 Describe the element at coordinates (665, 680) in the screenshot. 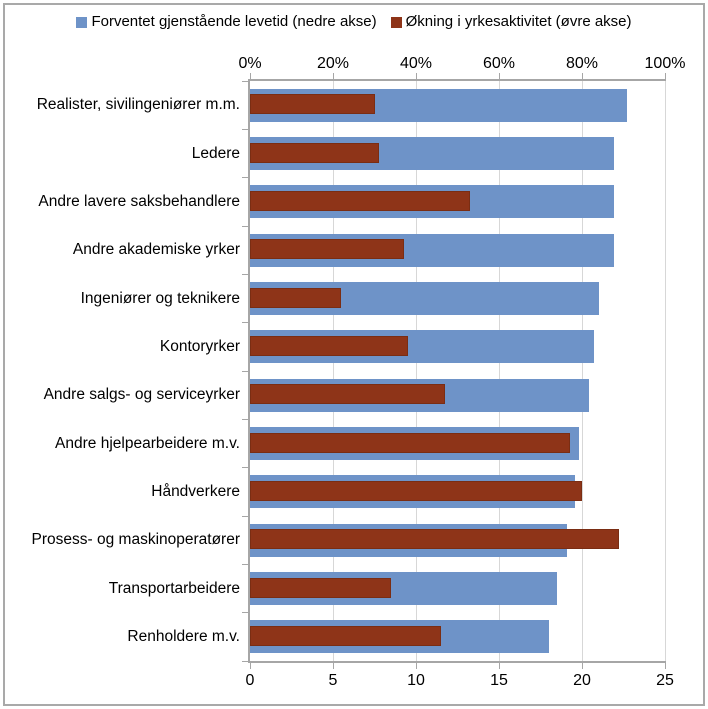

I see `bottom-axis-tick-label: 25` at that location.